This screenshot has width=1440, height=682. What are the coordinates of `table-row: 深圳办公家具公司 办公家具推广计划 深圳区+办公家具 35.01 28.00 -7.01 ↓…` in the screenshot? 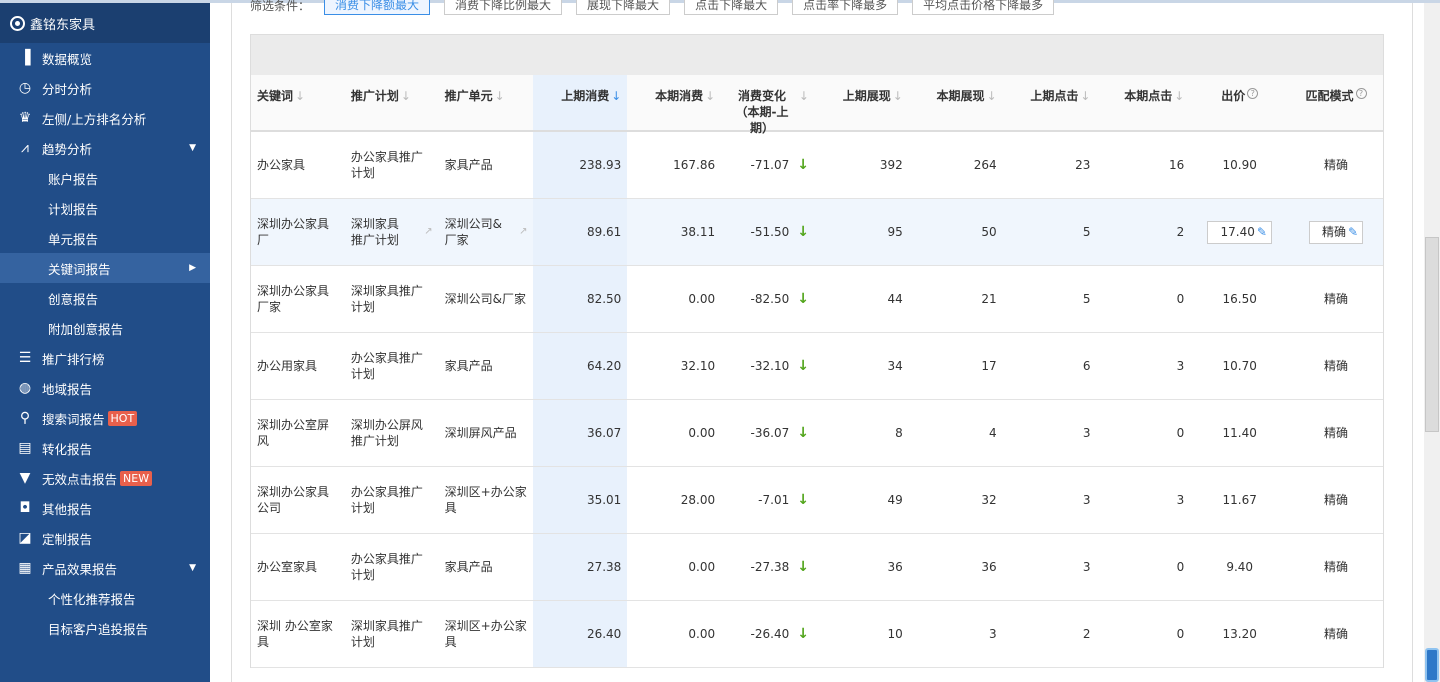 It's located at (817, 500).